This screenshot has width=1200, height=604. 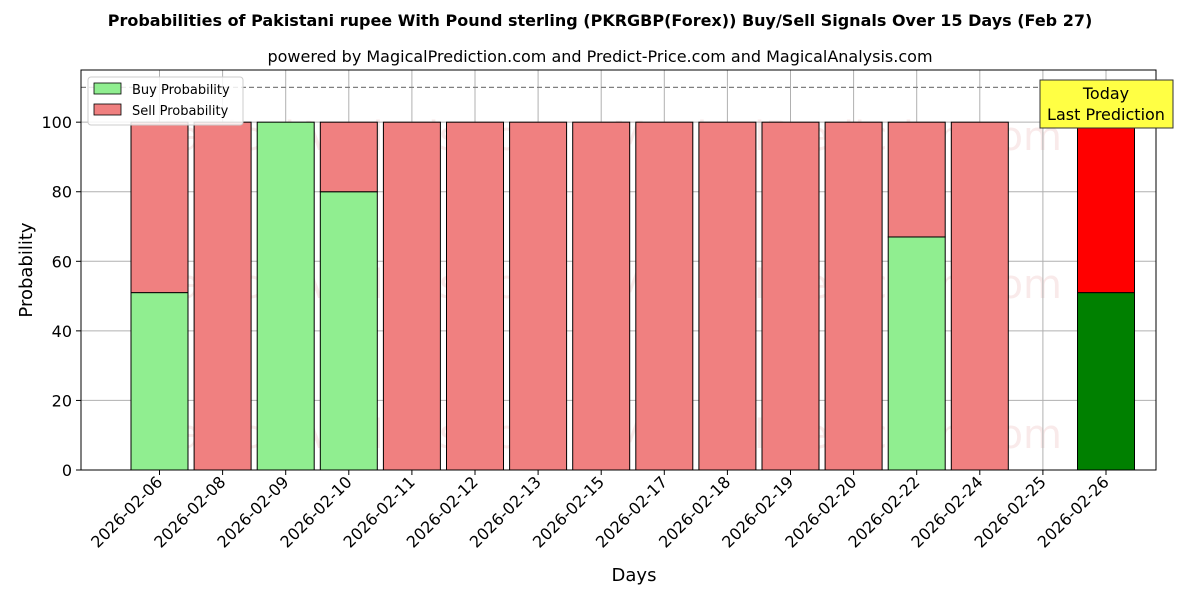 What do you see at coordinates (165, 101) in the screenshot?
I see `legend: Buy Probability Sell Probability` at bounding box center [165, 101].